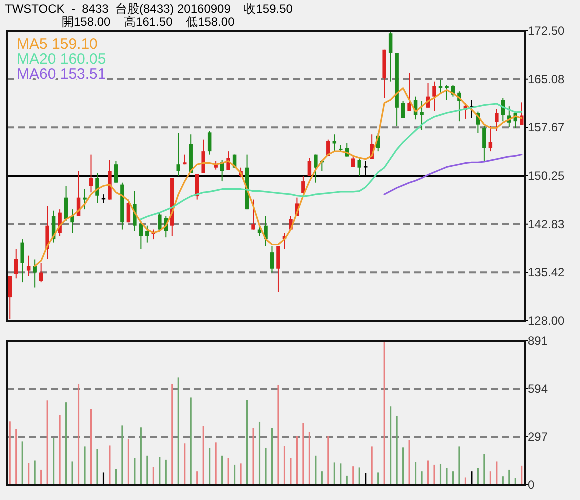  Describe the element at coordinates (61, 59) in the screenshot. I see `text: MA20 160.05` at that location.